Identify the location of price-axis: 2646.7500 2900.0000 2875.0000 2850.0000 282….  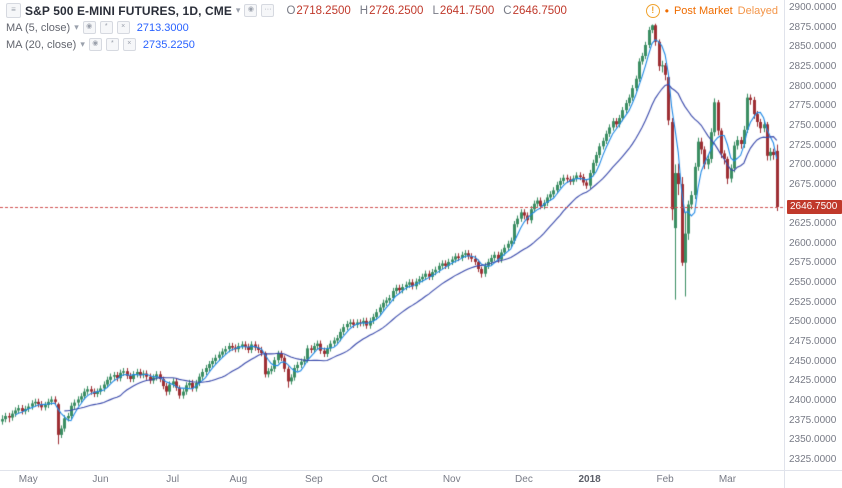
(814, 235).